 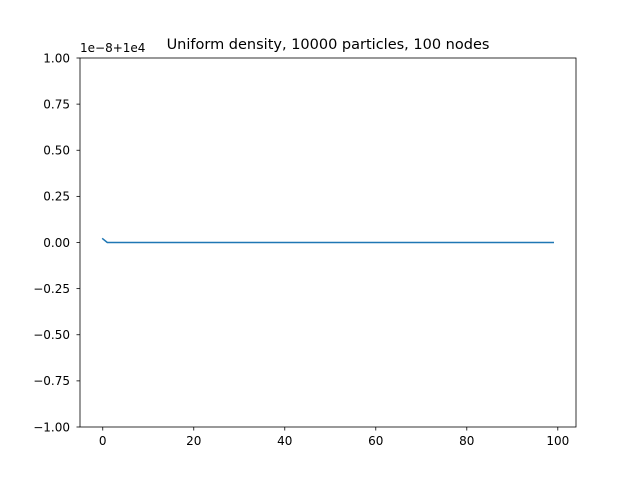 I want to click on y-tick-label: −0.75, so click(x=51, y=381).